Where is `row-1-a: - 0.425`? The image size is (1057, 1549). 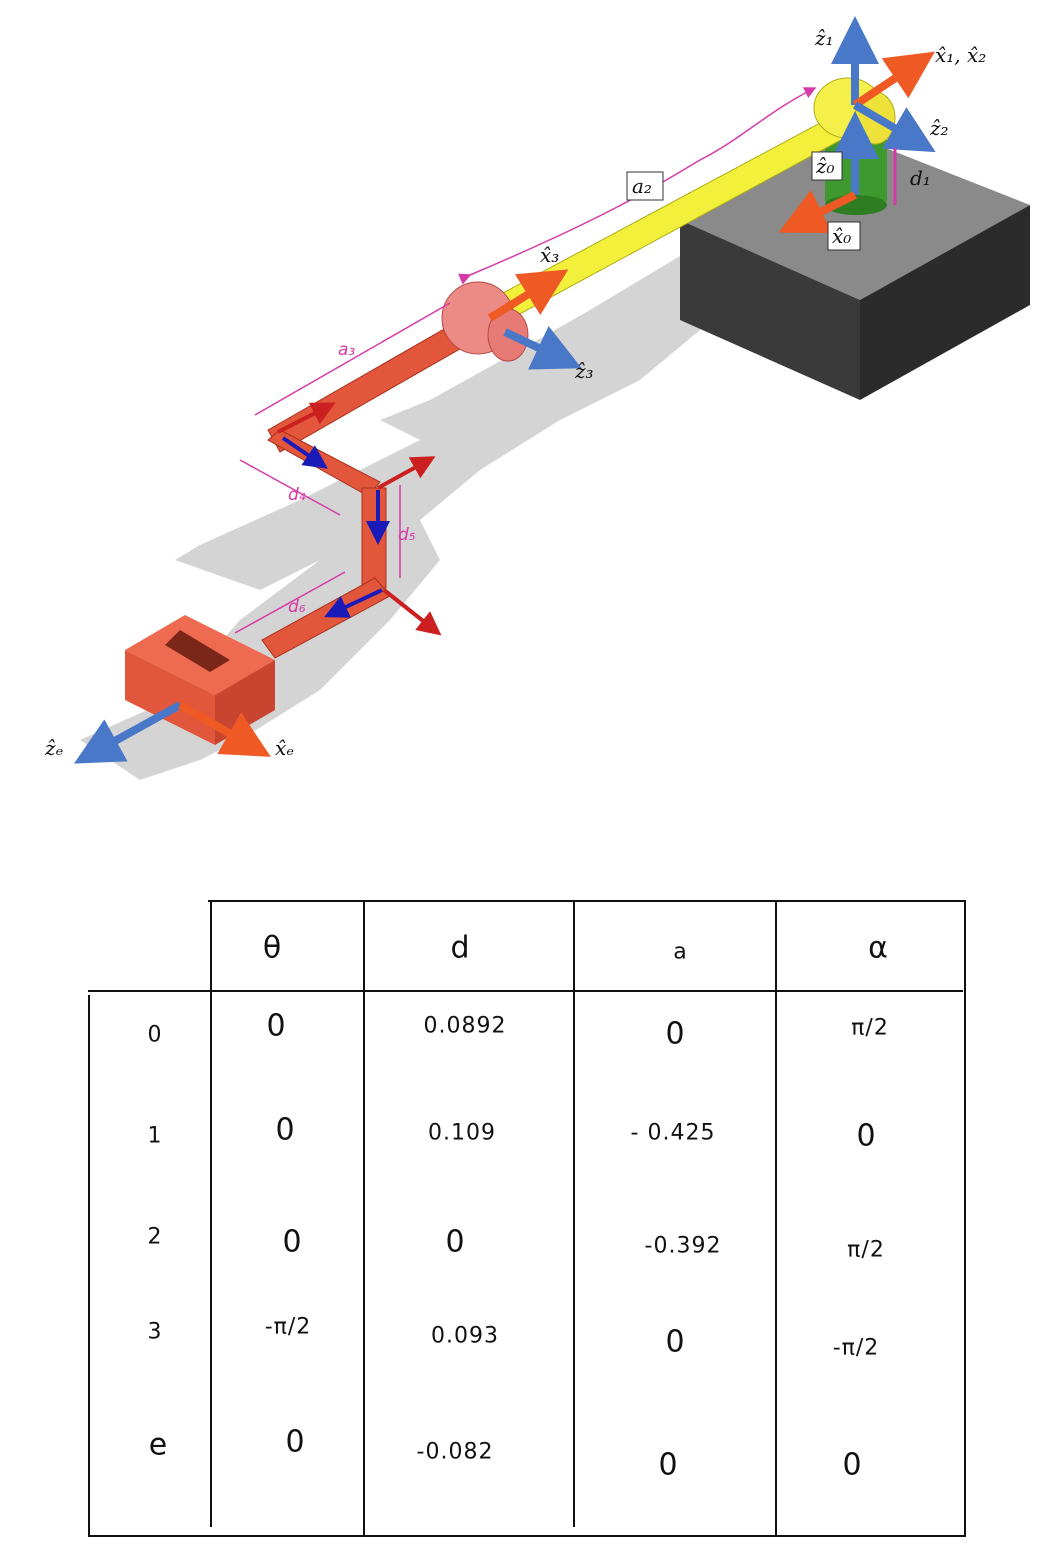 row-1-a: - 0.425 is located at coordinates (673, 1133).